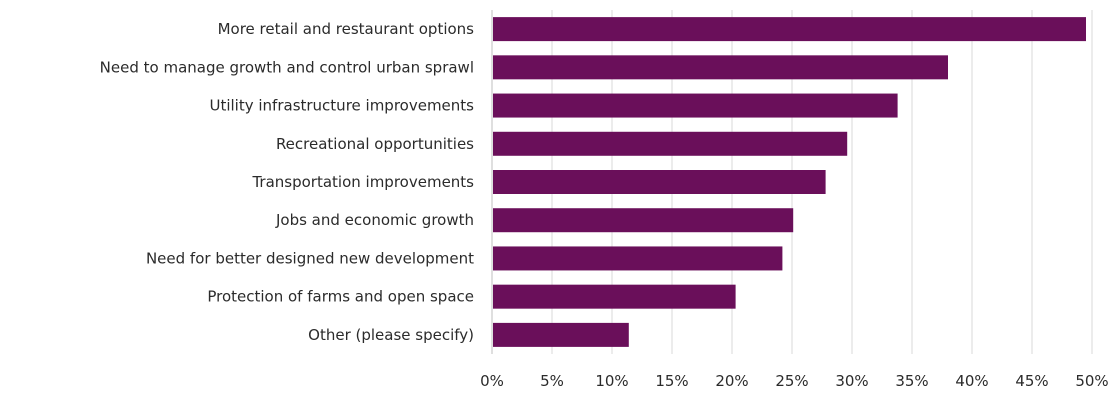 The image size is (1118, 396). Describe the element at coordinates (911, 381) in the screenshot. I see `x-tick-label: 35%` at that location.